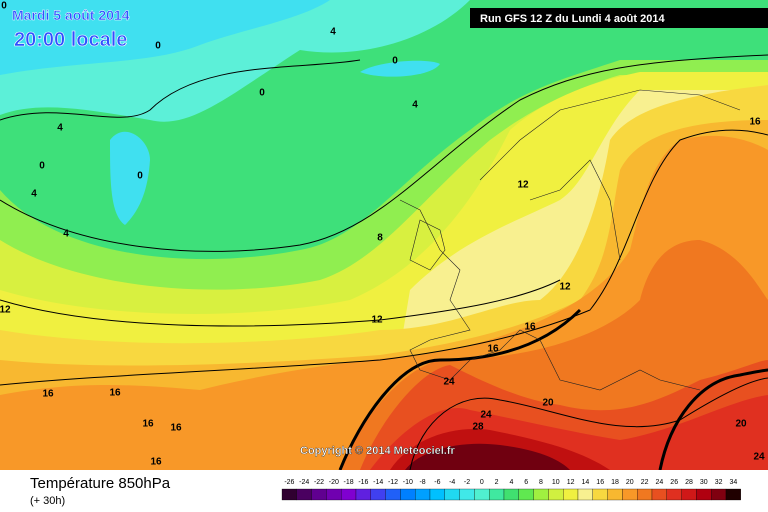 Image resolution: width=768 pixels, height=512 pixels. I want to click on legend-label: 10, so click(556, 482).